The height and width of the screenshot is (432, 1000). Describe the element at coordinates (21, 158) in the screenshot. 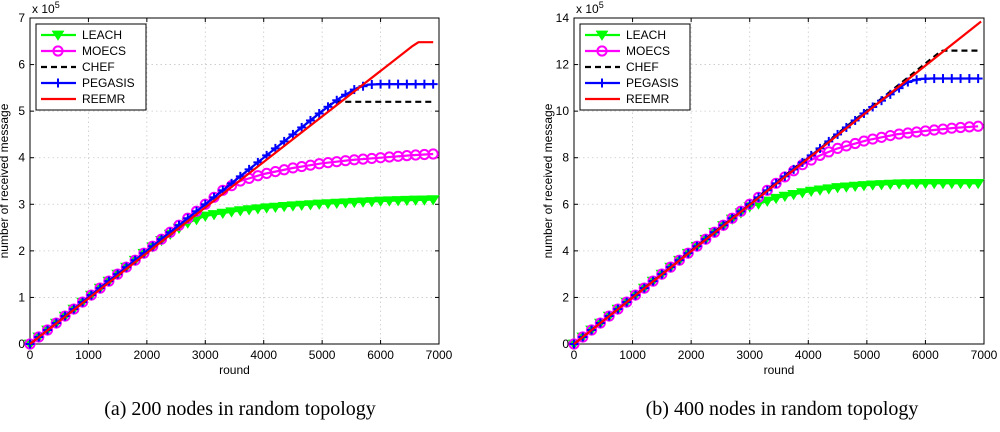

I see `y-tick-label: 4` at that location.